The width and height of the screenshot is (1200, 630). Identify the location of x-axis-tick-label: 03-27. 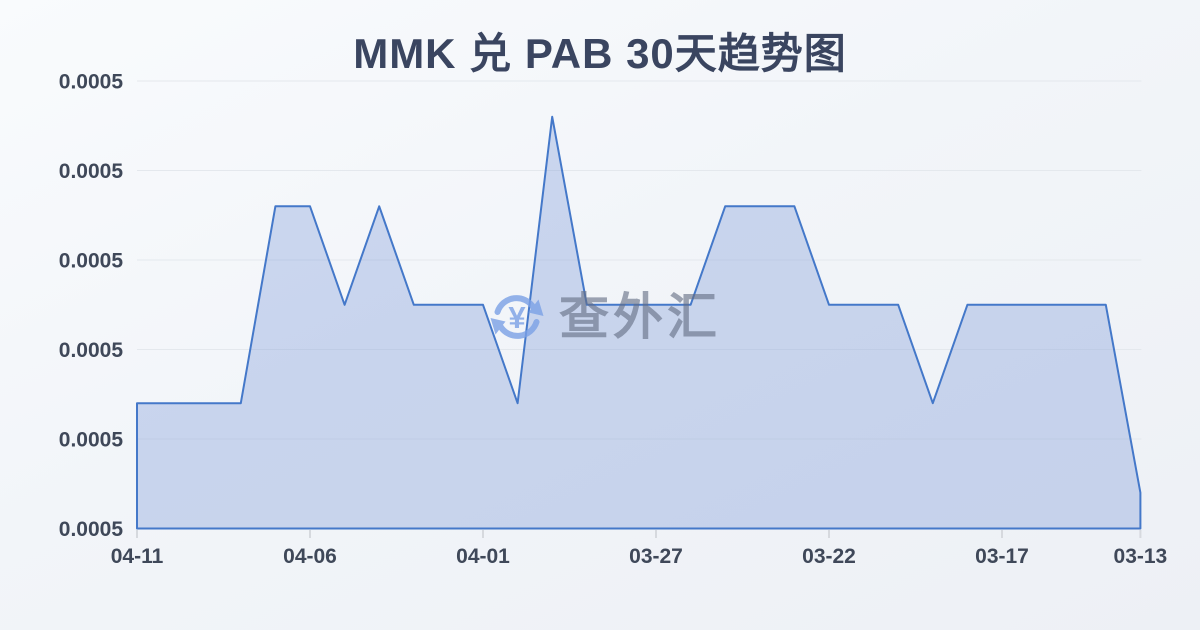
(656, 556).